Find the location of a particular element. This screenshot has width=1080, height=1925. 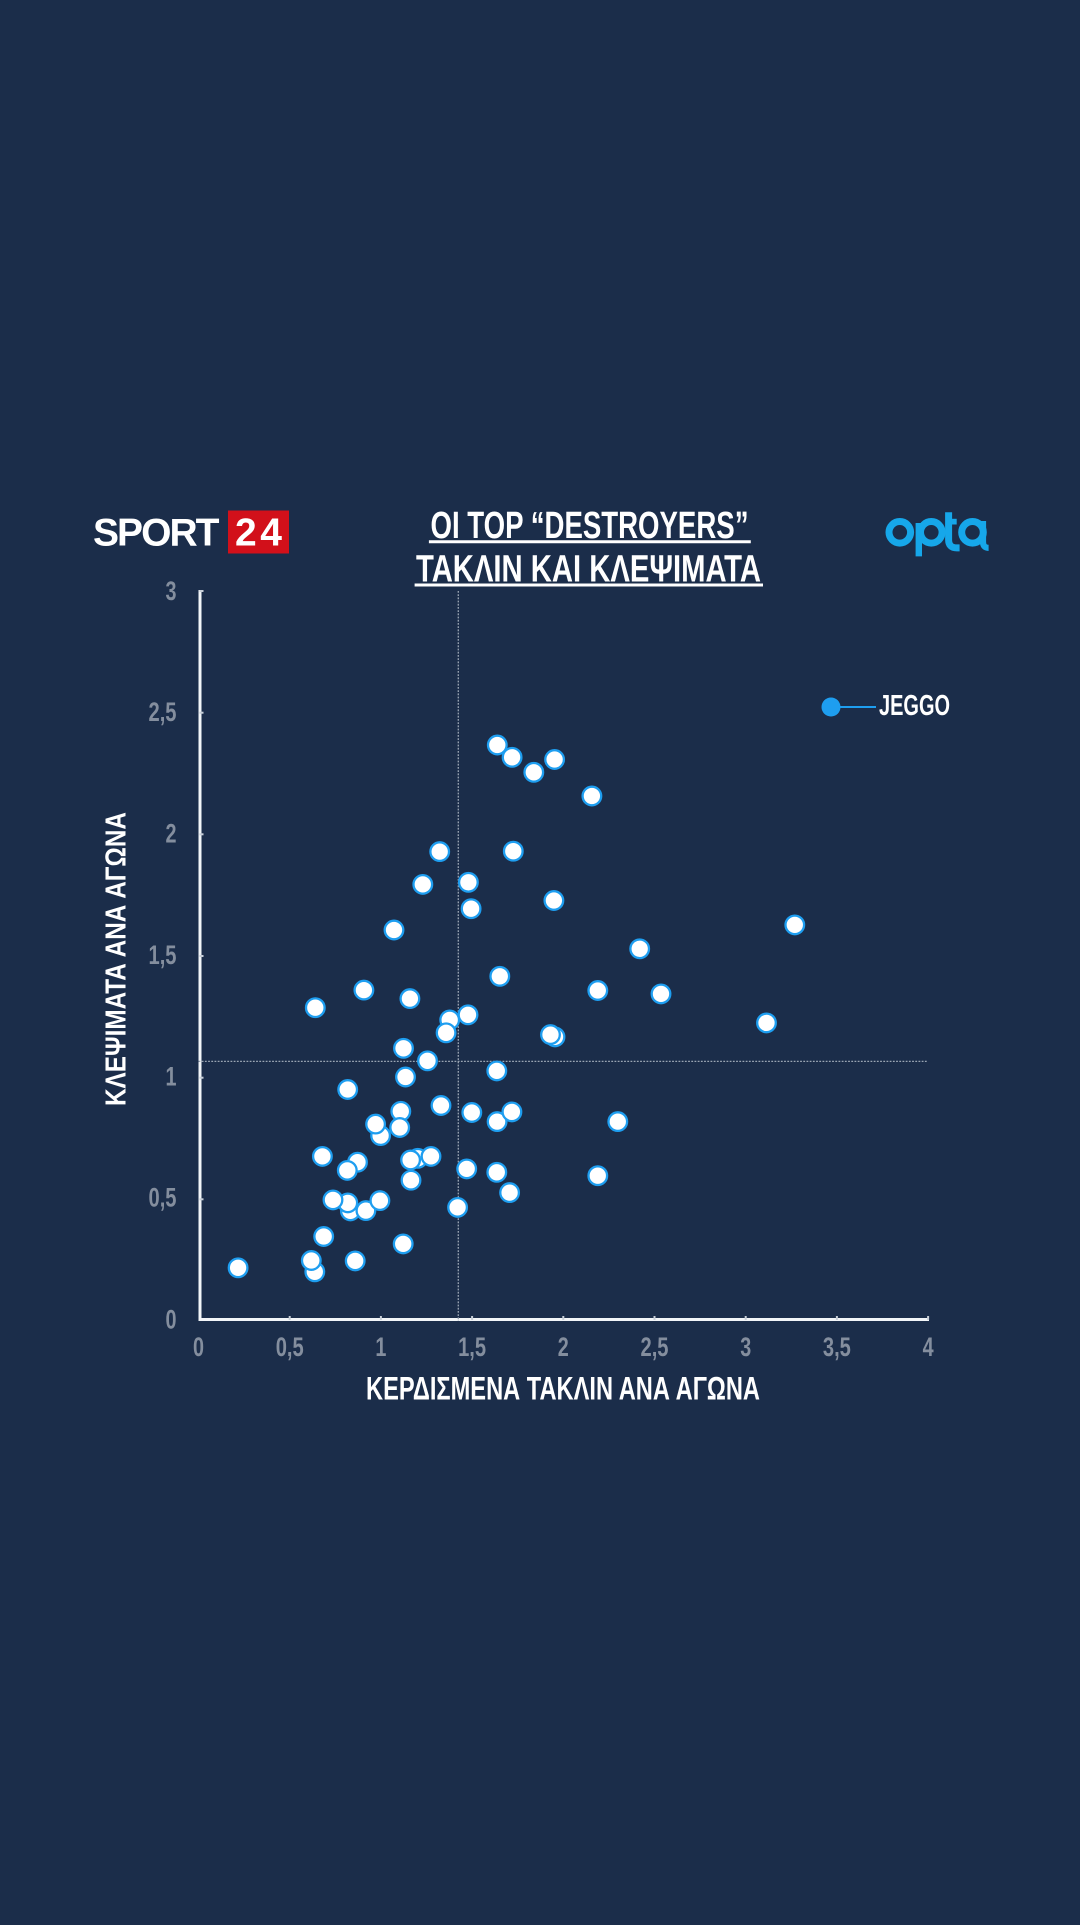

svg-text: ΚΕΡΔΙΣΜΕΝΑ ΤΑΚΛΙΝ ΑΝΑ ΑΓΩΝΑ is located at coordinates (563, 1388).